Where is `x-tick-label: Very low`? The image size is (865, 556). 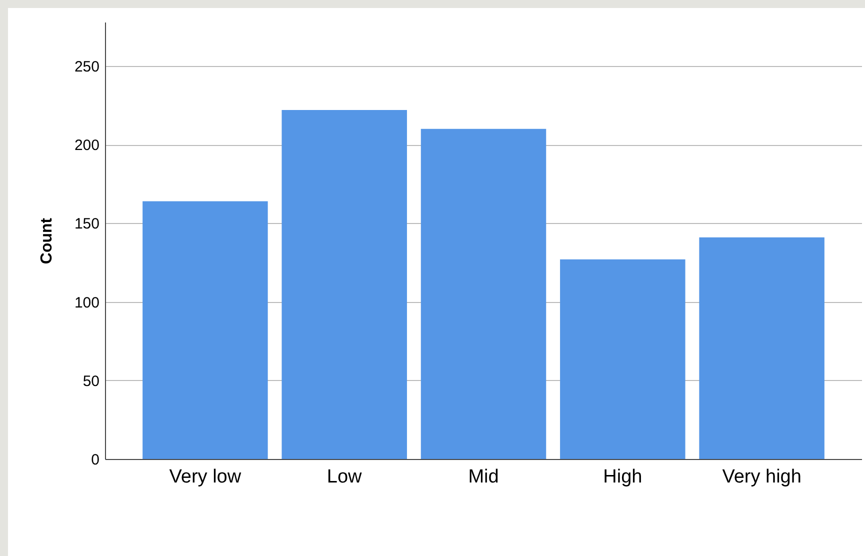 x-tick-label: Very low is located at coordinates (205, 477).